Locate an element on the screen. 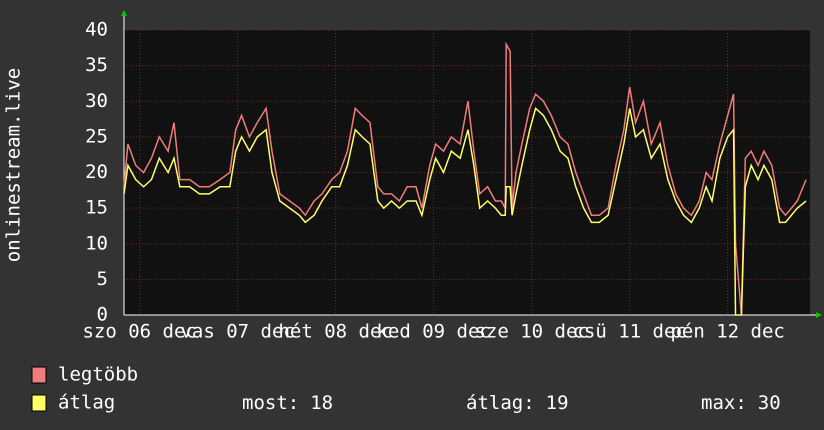  x-tick-label: hét 08 dec is located at coordinates (335, 332).